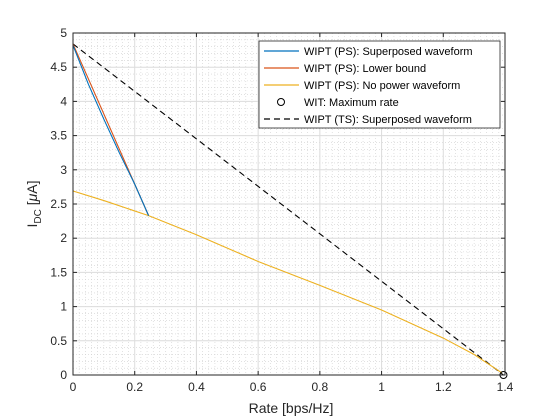  I want to click on y-axis-label-unit-mu: μ, so click(32, 197).